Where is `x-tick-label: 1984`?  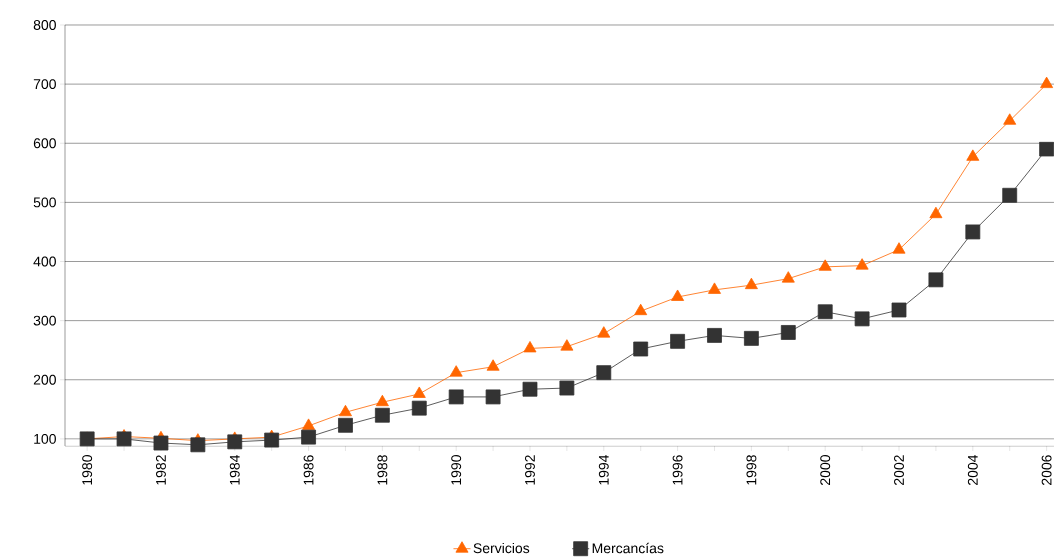 x-tick-label: 1984 is located at coordinates (234, 469).